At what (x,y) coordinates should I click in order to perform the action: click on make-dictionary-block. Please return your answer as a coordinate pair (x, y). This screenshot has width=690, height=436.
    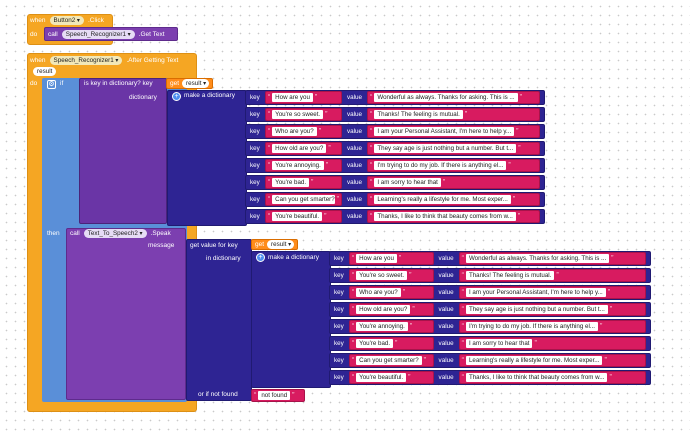
    Looking at the image, I should click on (207, 158).